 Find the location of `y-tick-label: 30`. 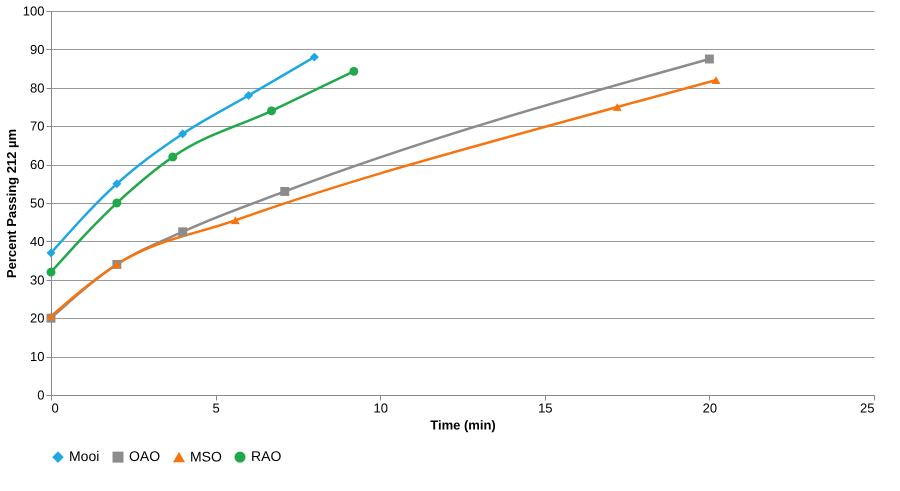

y-tick-label: 30 is located at coordinates (37, 280).